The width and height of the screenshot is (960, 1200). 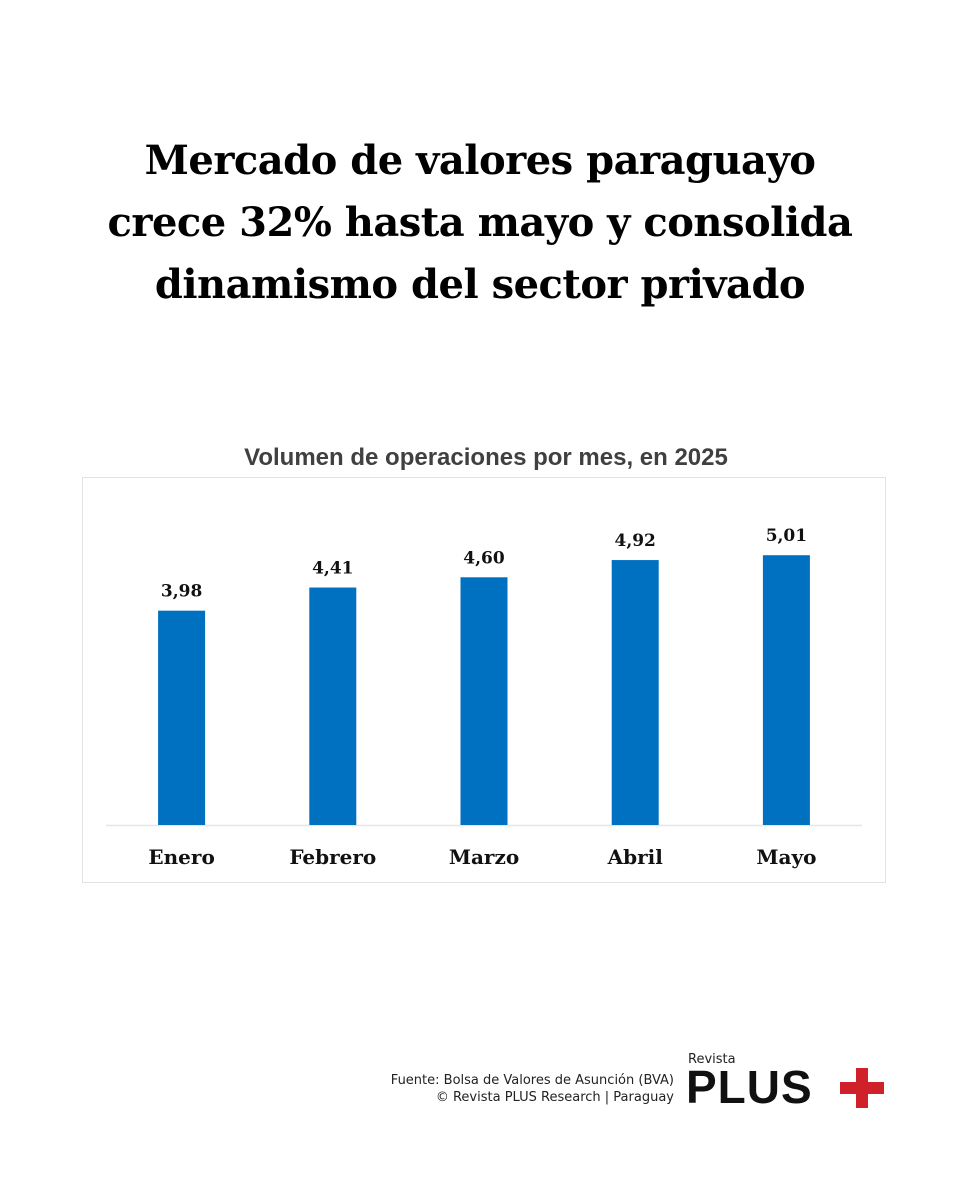 What do you see at coordinates (554, 1097) in the screenshot?
I see `copyright-text: © Revista PLUS Research | Paraguay` at bounding box center [554, 1097].